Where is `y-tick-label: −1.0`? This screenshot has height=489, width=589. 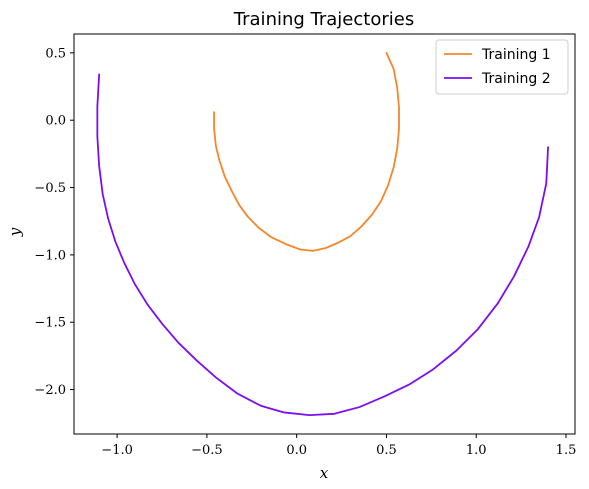
y-tick-label: −1.0 is located at coordinates (50, 255).